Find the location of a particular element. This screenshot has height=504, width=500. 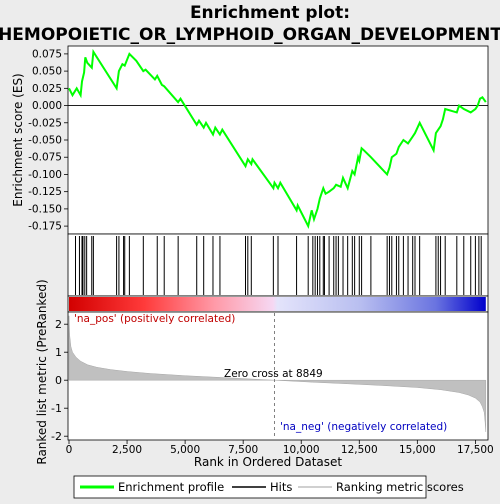

rank-ytick-label: 0 is located at coordinates (58, 380).